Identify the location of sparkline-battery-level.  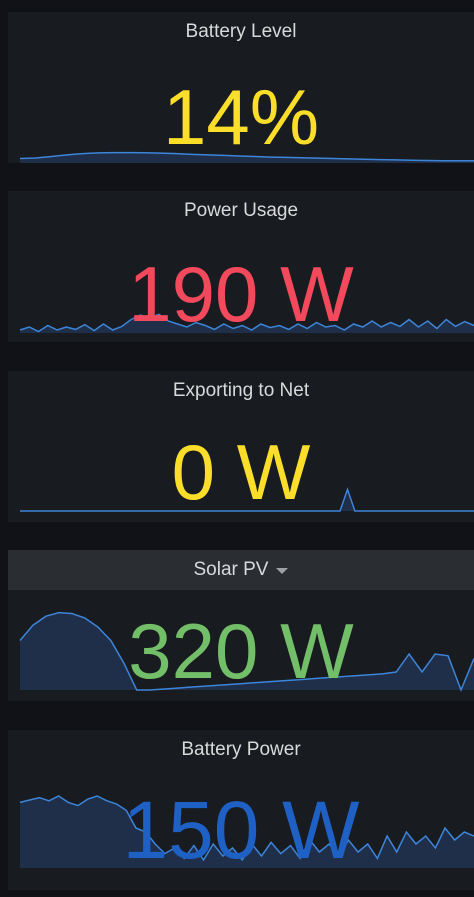
(246, 157).